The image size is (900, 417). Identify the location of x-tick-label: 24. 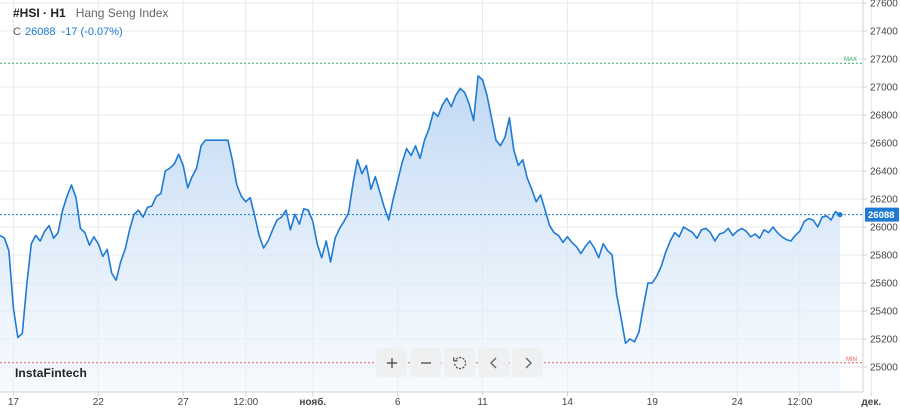
(738, 402).